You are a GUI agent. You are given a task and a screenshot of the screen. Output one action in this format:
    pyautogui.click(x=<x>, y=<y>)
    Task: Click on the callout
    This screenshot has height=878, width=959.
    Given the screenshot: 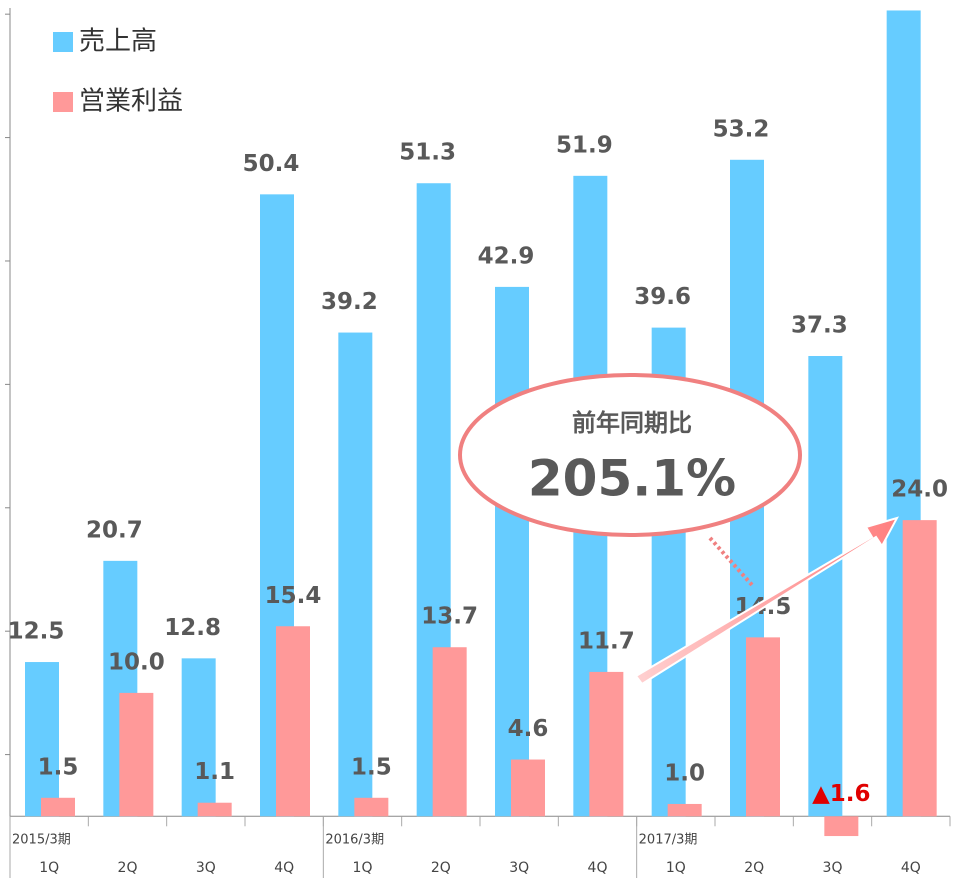 What is the action you would take?
    pyautogui.click(x=630, y=455)
    